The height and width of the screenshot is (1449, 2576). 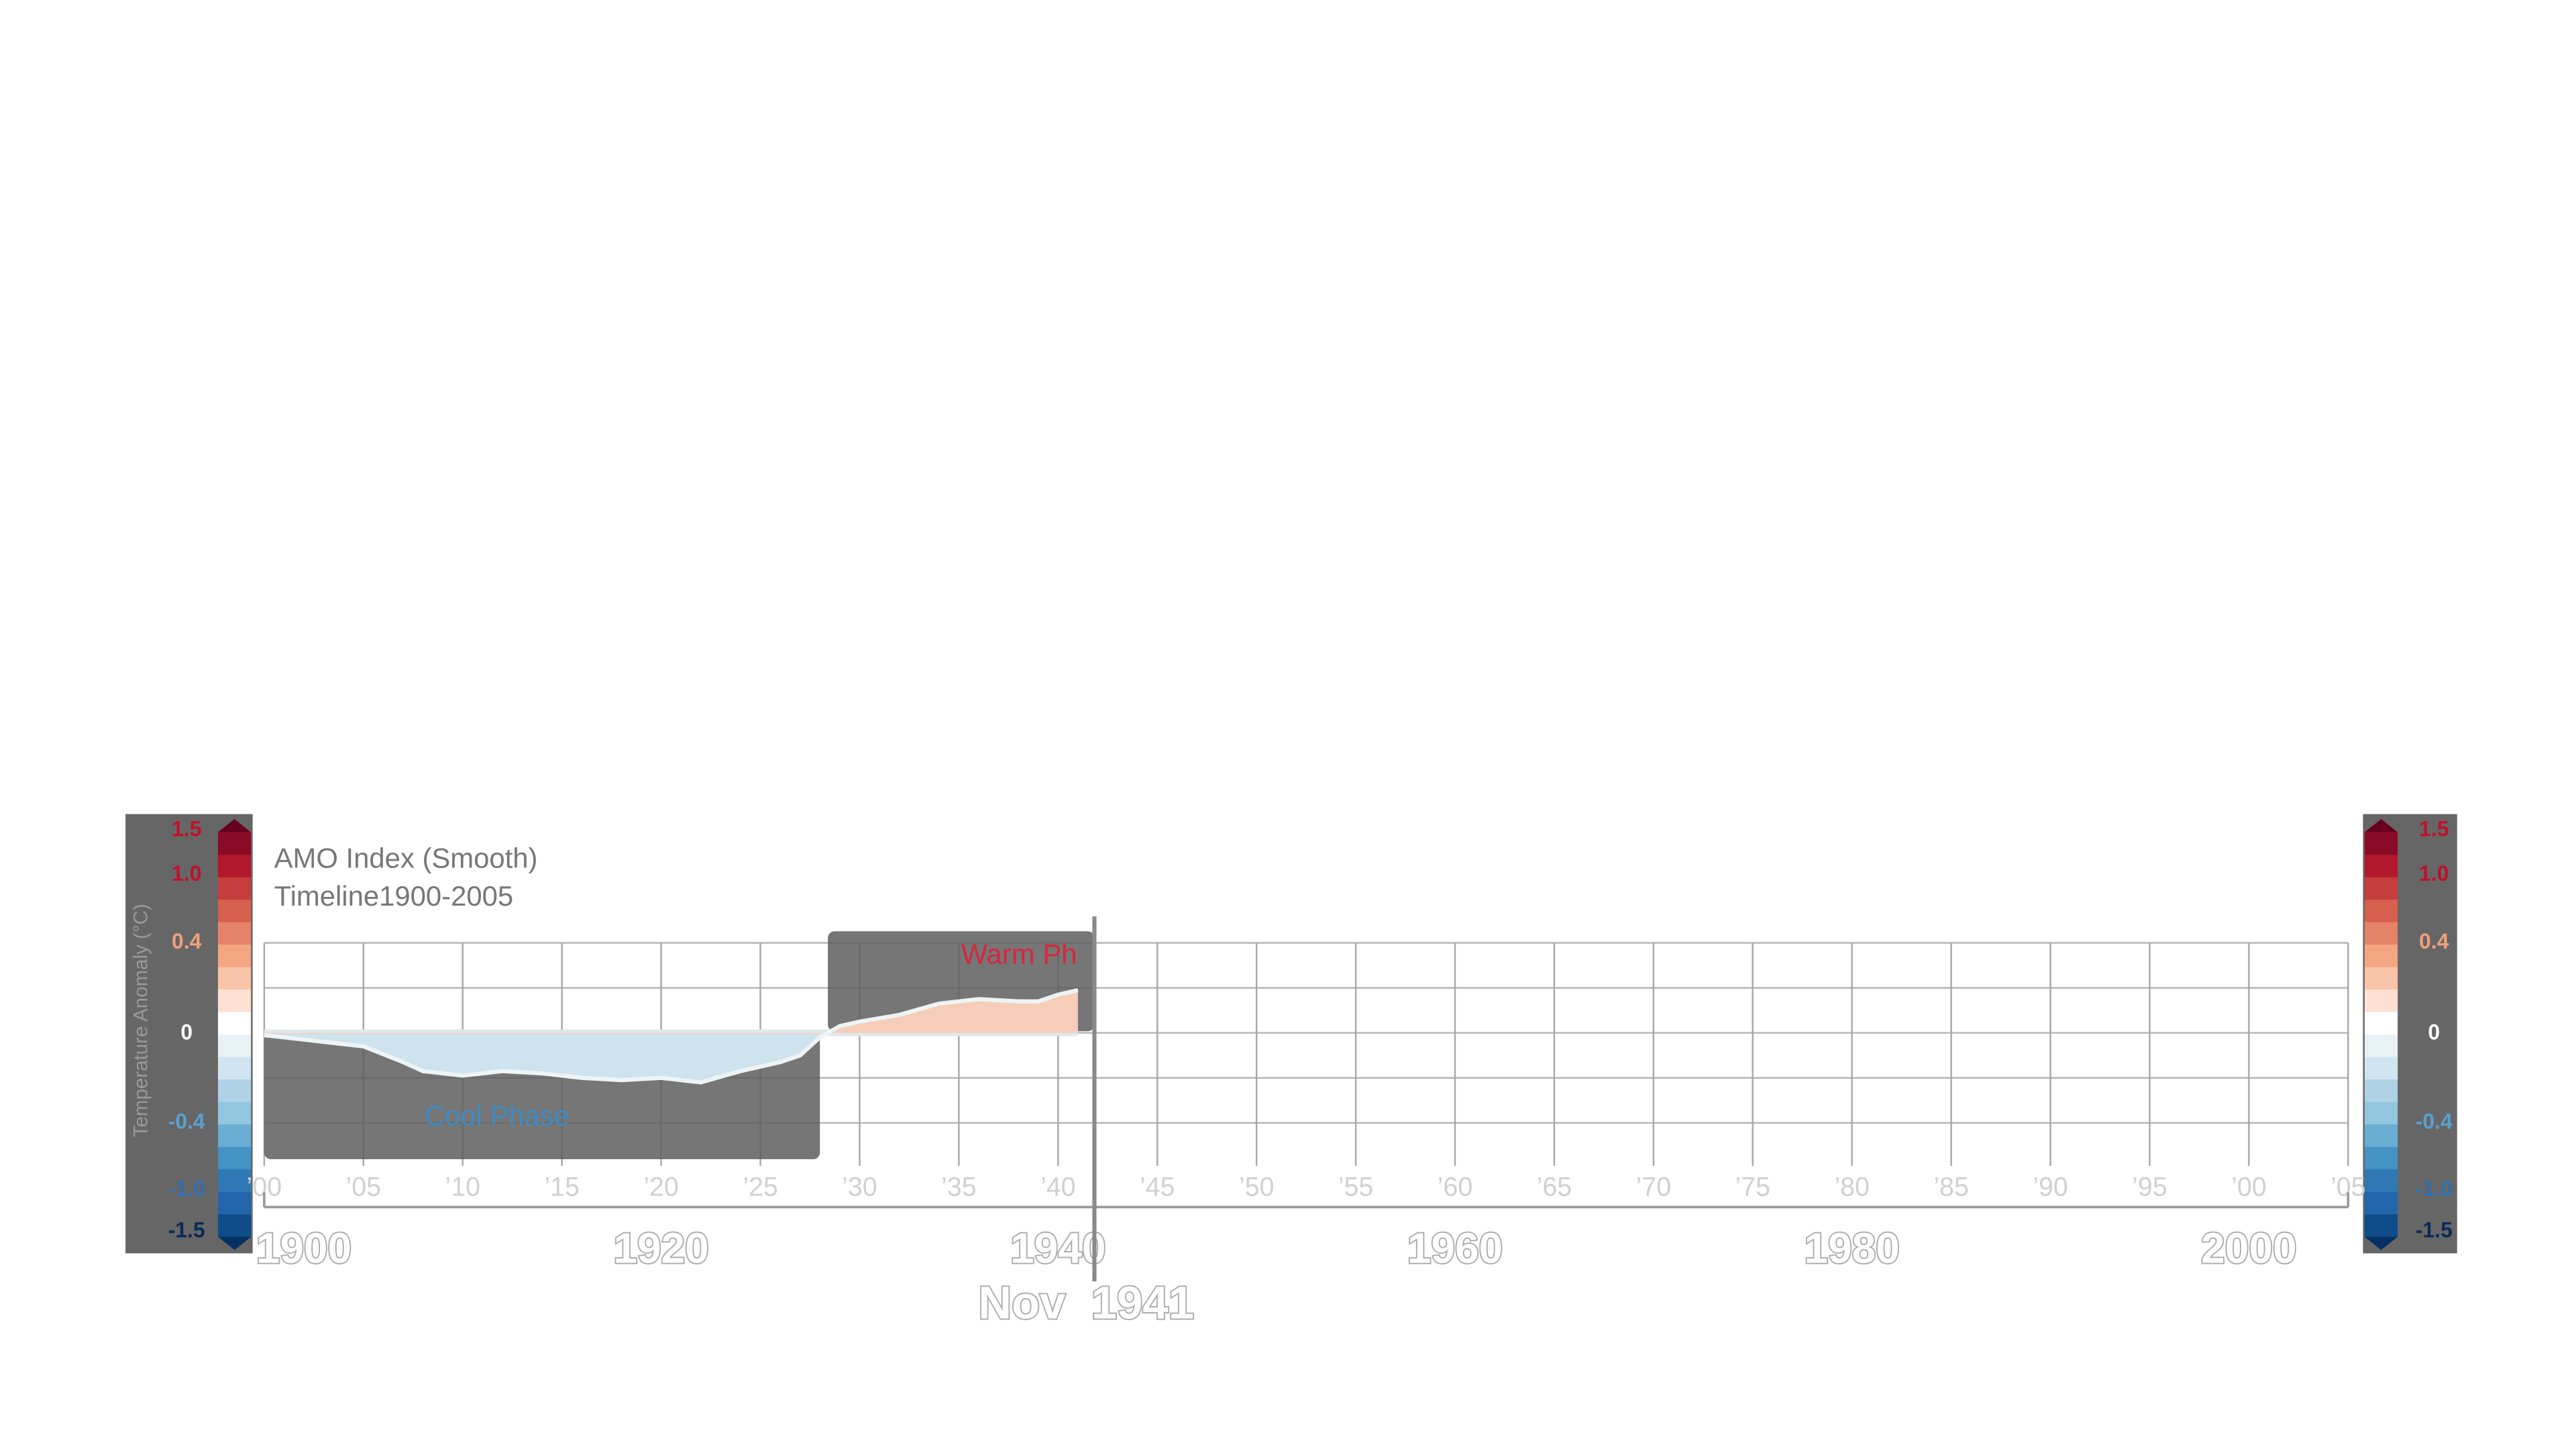 What do you see at coordinates (859, 1187) in the screenshot?
I see `x-minor-tick-label: ’30` at bounding box center [859, 1187].